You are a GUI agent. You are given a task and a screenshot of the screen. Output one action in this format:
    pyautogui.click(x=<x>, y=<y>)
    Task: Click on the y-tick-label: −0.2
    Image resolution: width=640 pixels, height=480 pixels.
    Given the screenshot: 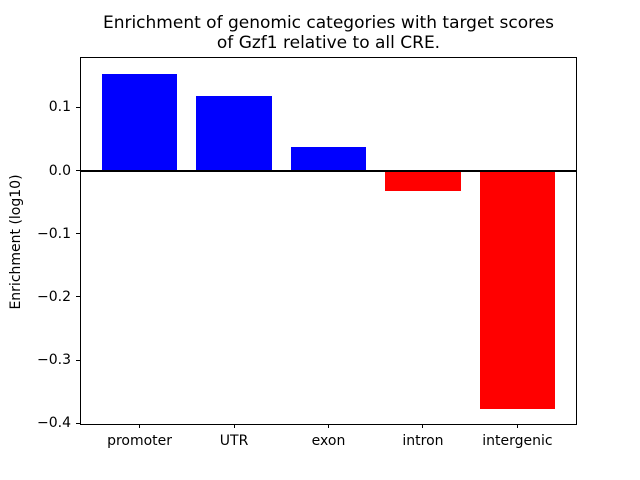 What is the action you would take?
    pyautogui.click(x=54, y=296)
    